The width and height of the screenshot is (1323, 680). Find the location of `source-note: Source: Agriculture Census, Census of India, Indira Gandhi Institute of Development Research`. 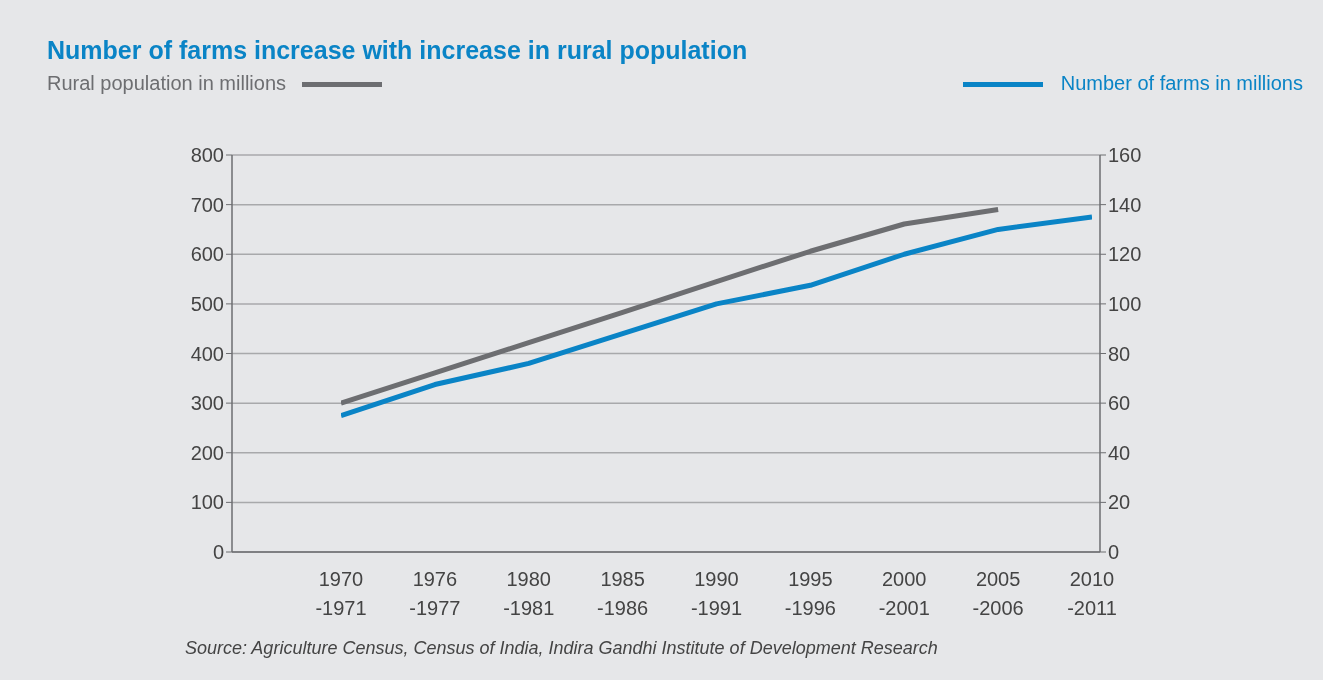

source-note: Source: Agriculture Census, Census of India, Indira Gandhi Institute of Development Research is located at coordinates (561, 648).